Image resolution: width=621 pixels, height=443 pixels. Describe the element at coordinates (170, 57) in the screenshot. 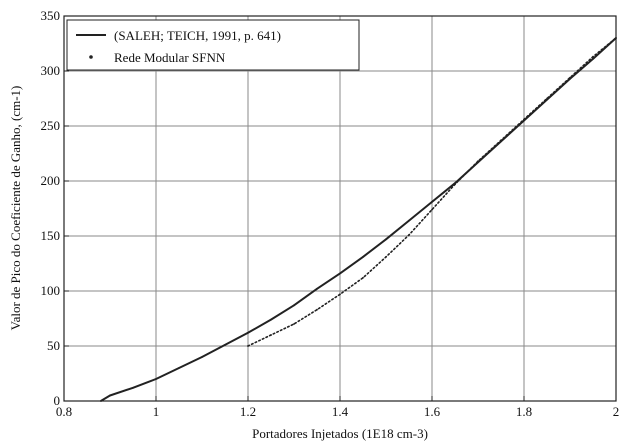

I see `legend-label-sfnn: Rede Modular SFNN` at that location.